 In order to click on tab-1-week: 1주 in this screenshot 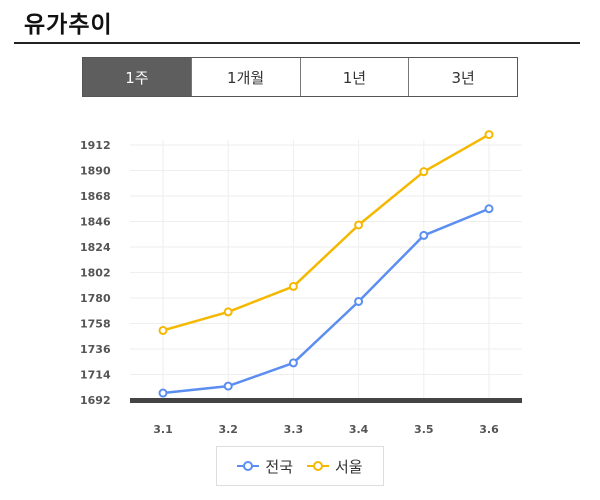, I will do `click(137, 77)`.